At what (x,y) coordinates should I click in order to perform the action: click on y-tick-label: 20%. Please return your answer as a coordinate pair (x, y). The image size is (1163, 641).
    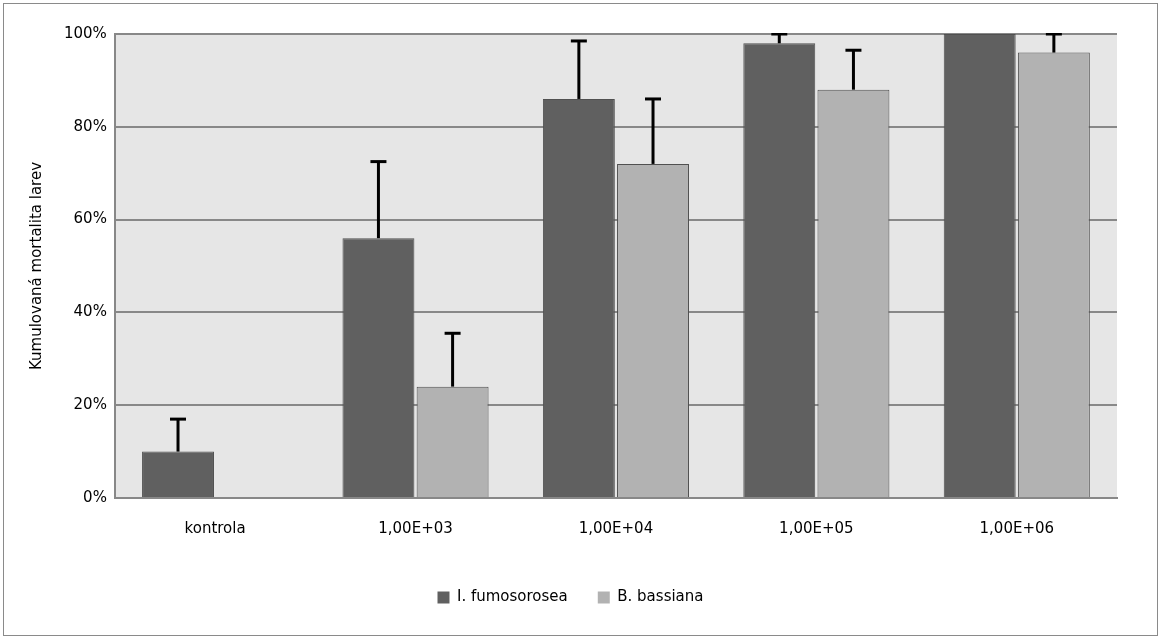
    Looking at the image, I should click on (90, 404).